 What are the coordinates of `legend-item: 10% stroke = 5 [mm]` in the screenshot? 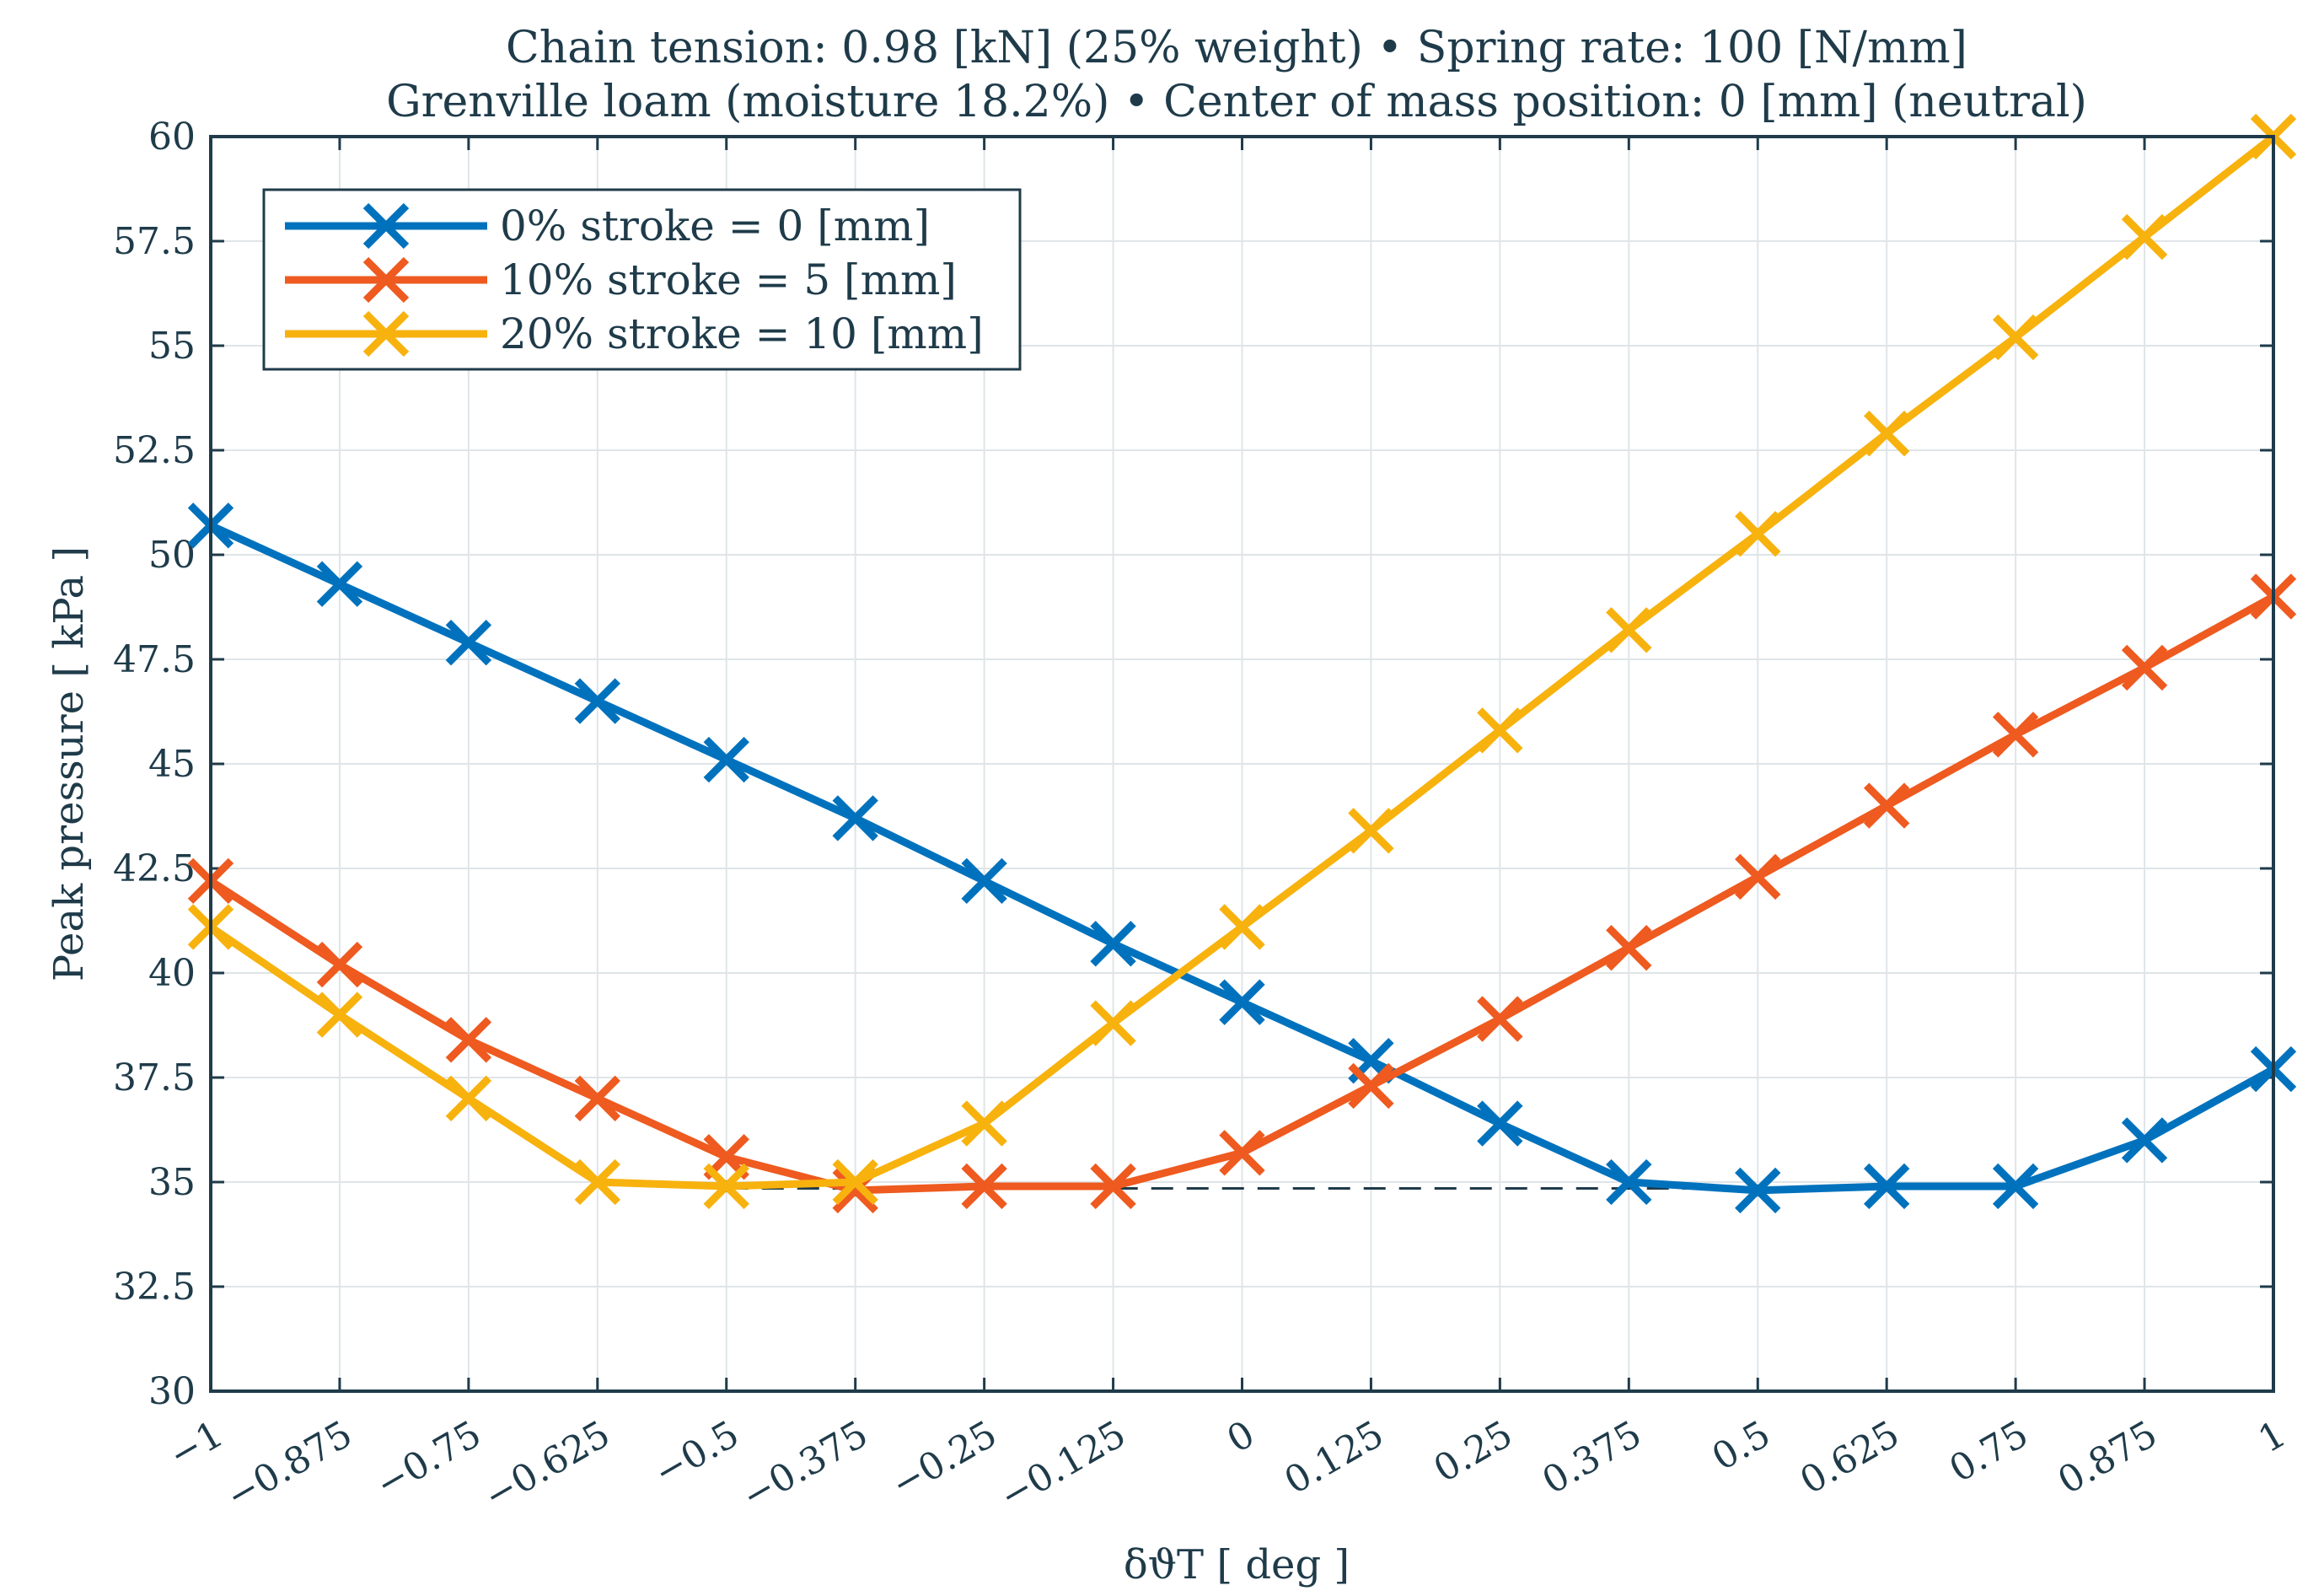 It's located at (621, 280).